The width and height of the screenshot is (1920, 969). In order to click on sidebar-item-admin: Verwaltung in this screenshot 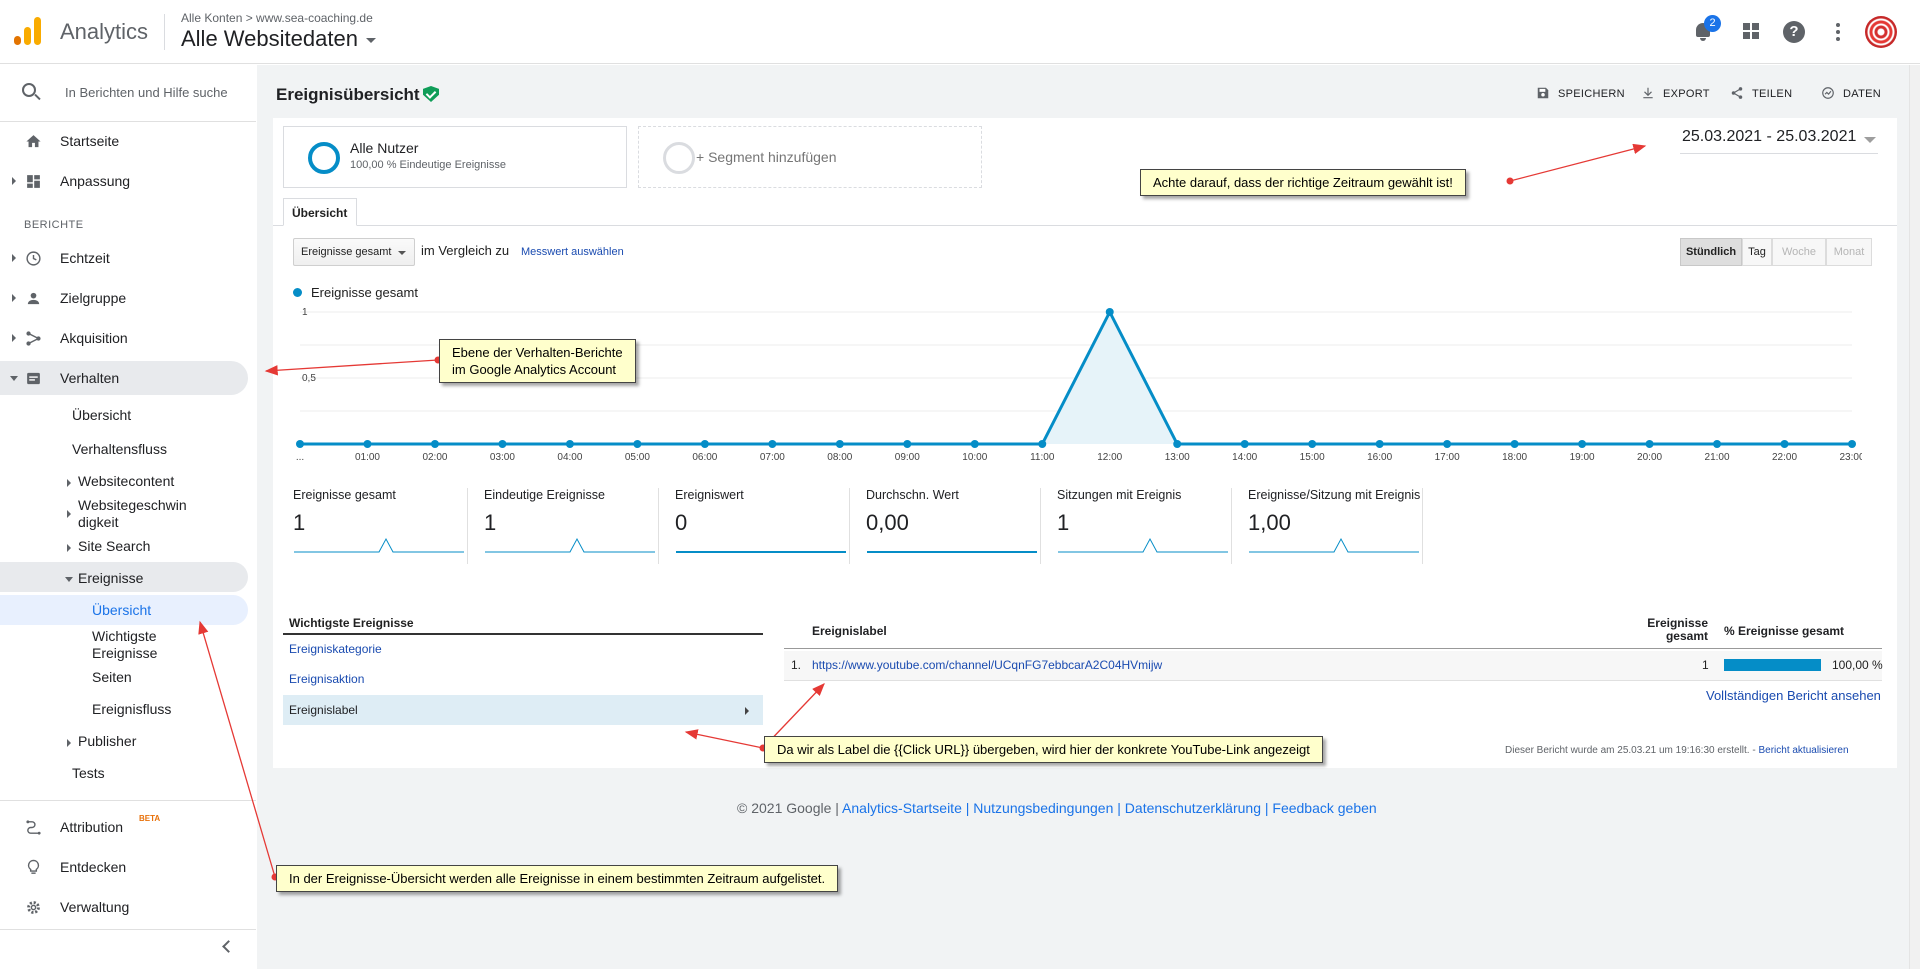, I will do `click(124, 907)`.